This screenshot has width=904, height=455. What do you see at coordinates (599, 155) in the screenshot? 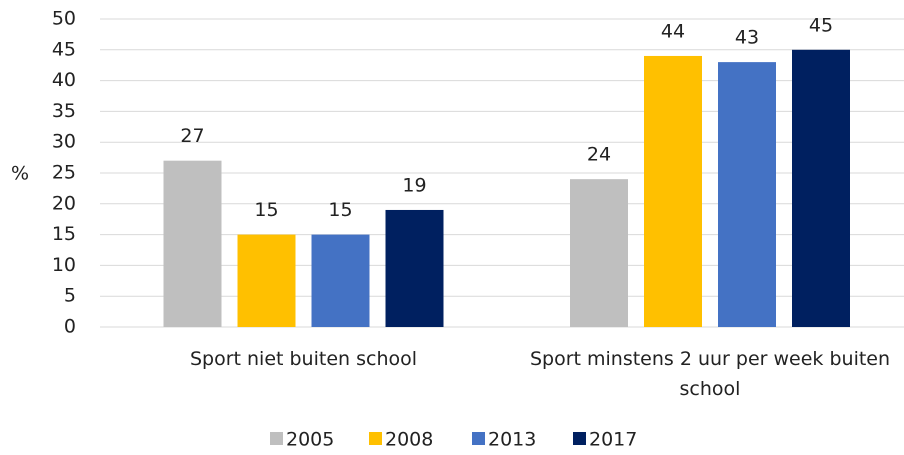
I see `data-label: 24` at bounding box center [599, 155].